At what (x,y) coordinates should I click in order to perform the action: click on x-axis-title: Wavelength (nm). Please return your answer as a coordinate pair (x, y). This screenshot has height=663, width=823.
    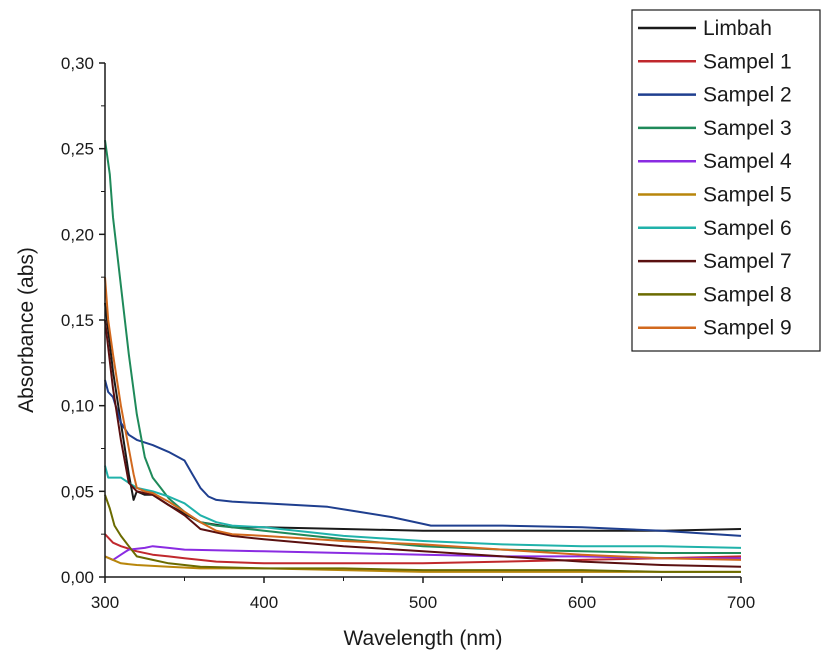
    Looking at the image, I should click on (422, 638).